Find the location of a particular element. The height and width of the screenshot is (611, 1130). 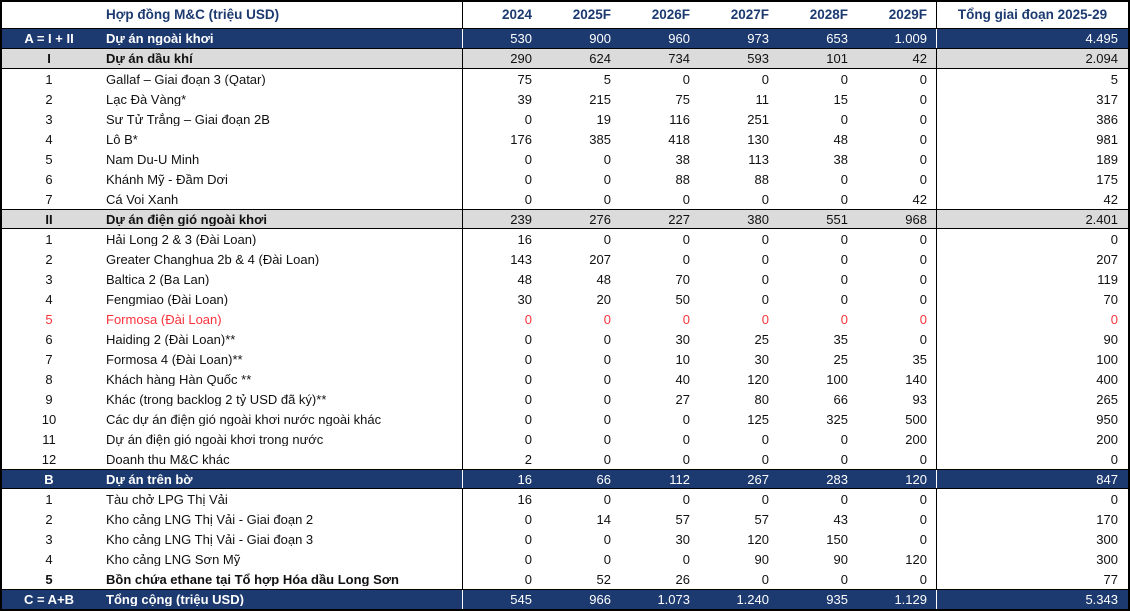

total-cell: 4.495 is located at coordinates (1032, 38).